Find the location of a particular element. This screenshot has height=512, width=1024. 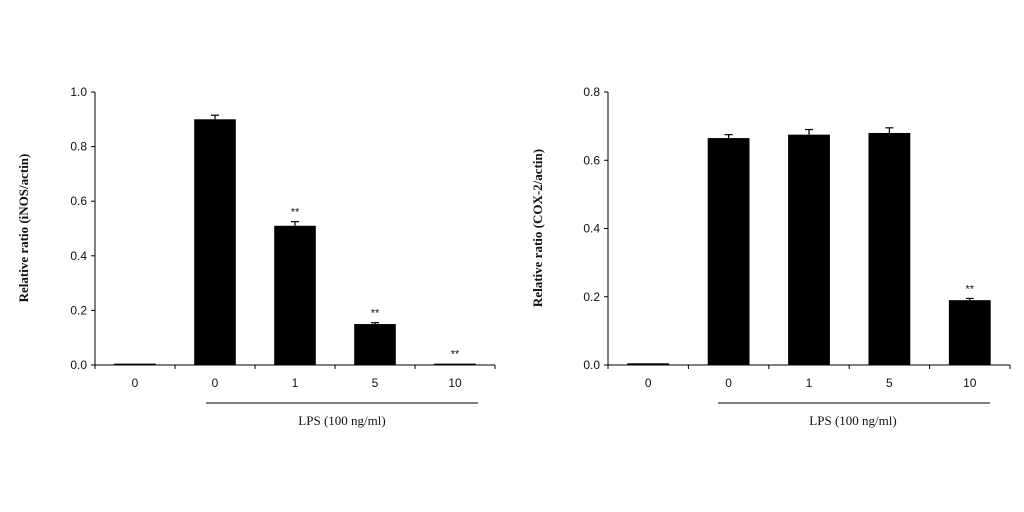

cox2-y-tick-label: 0.4 is located at coordinates (591, 229).